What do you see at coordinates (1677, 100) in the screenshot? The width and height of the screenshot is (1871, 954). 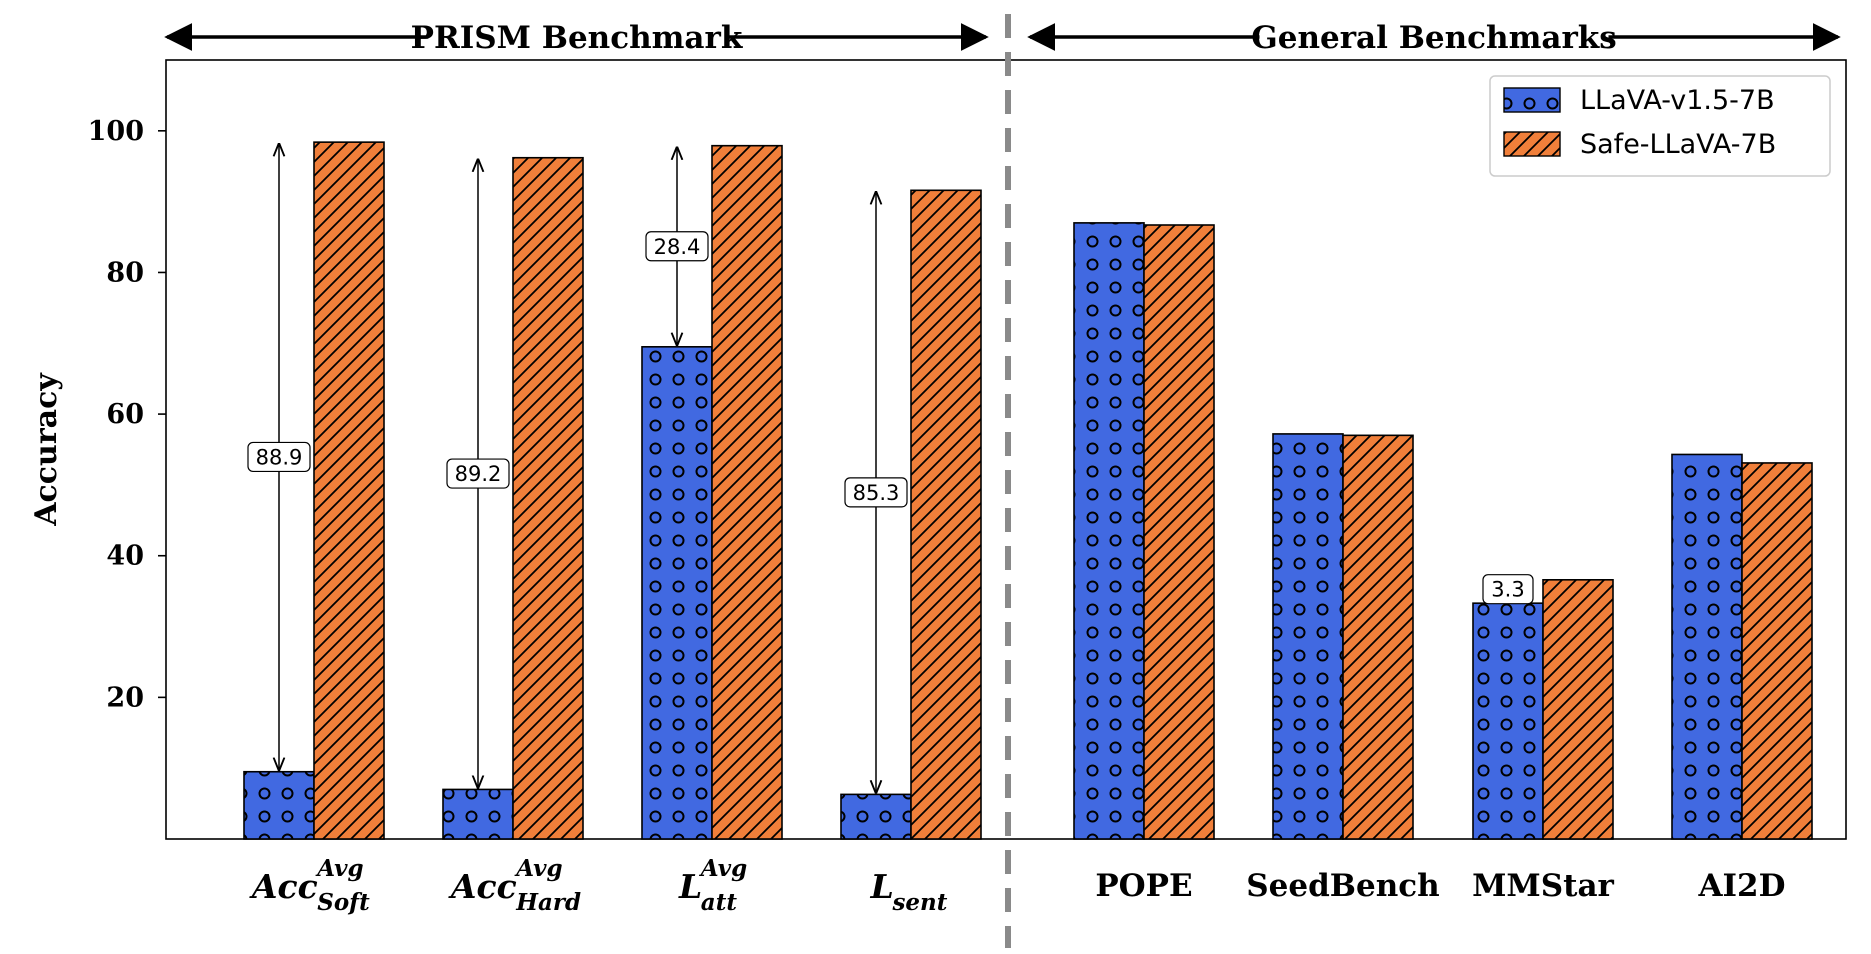 I see `legend-label: LLaVA-v1.5-7B` at bounding box center [1677, 100].